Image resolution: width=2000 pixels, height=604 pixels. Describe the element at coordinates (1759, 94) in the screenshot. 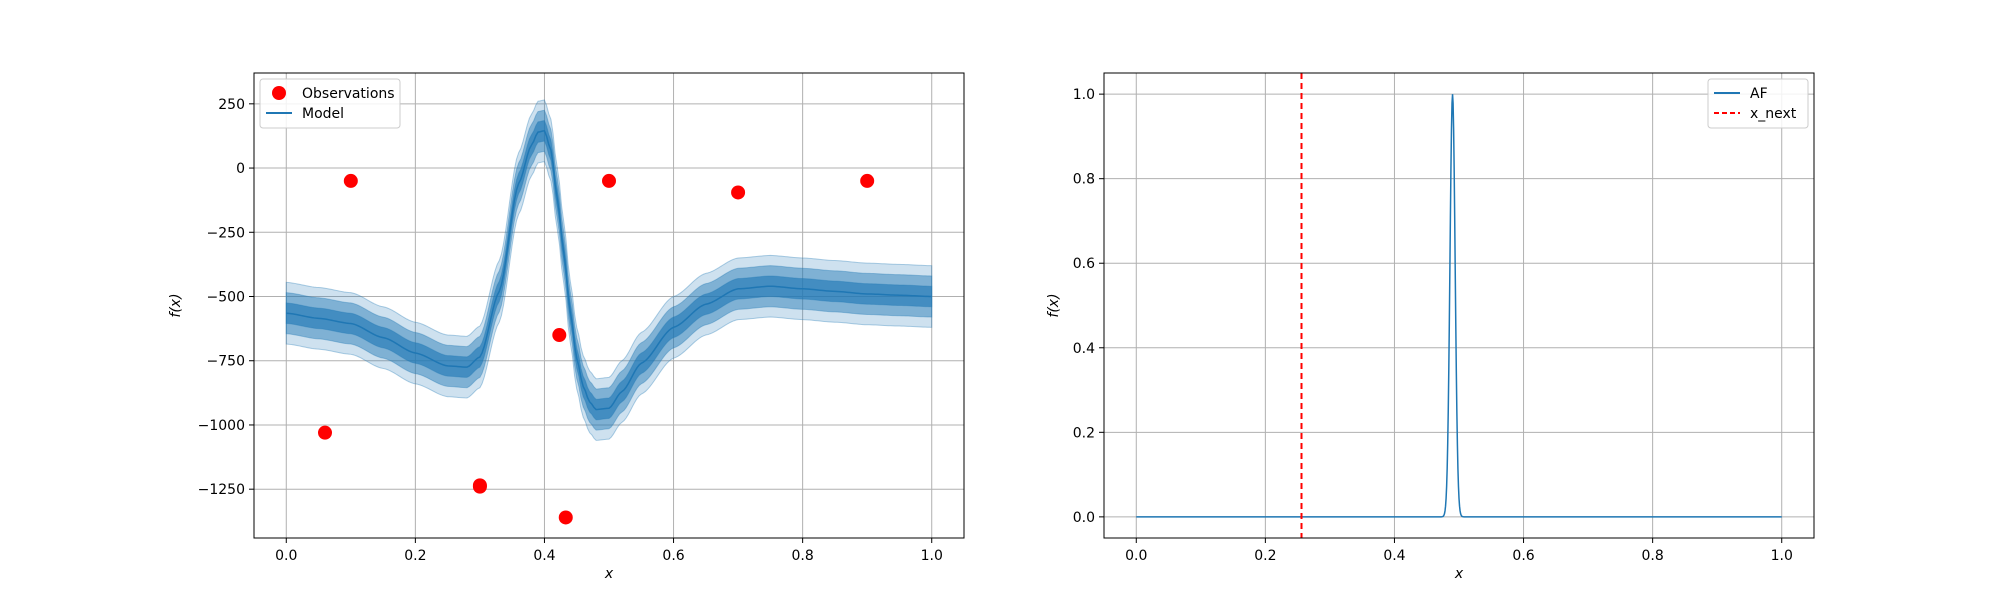

I see `legend-label: AF` at that location.